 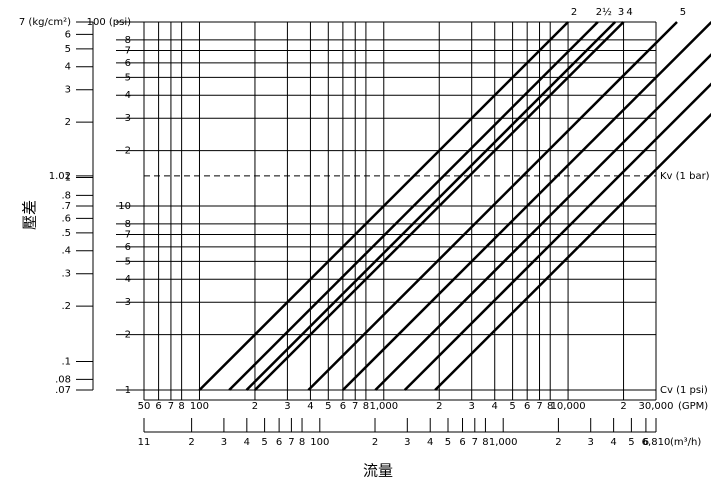 What do you see at coordinates (66, 251) in the screenshot?
I see `y2-tick-label: .4` at bounding box center [66, 251].